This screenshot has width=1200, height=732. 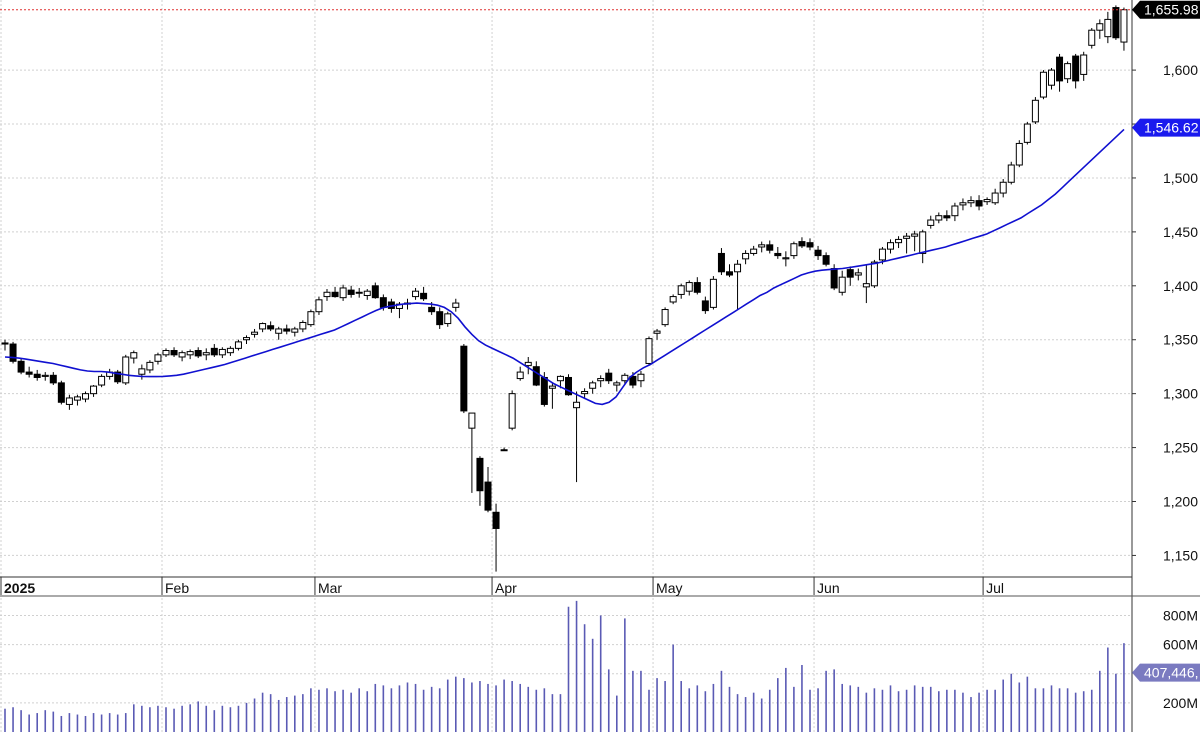 What do you see at coordinates (669, 588) in the screenshot?
I see `date-tick-label: May` at bounding box center [669, 588].